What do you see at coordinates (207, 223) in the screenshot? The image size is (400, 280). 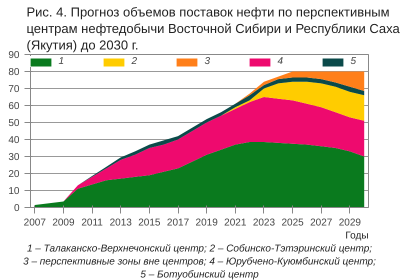 I see `x-tick-label: 2019` at bounding box center [207, 223].